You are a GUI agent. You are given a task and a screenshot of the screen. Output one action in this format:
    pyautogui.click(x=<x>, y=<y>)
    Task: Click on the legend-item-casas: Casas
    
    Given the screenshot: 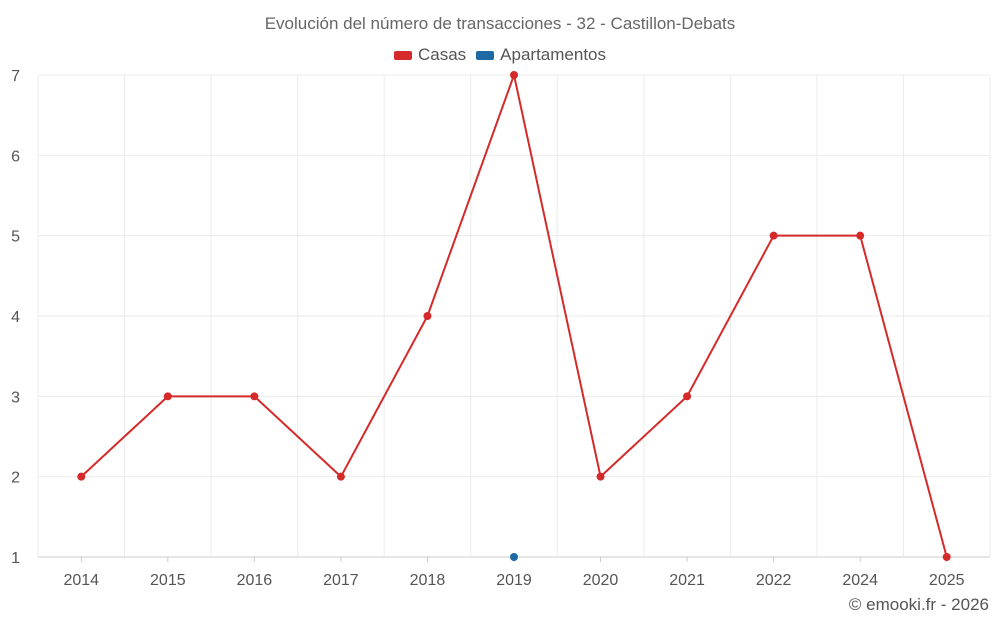 What is the action you would take?
    pyautogui.click(x=430, y=55)
    